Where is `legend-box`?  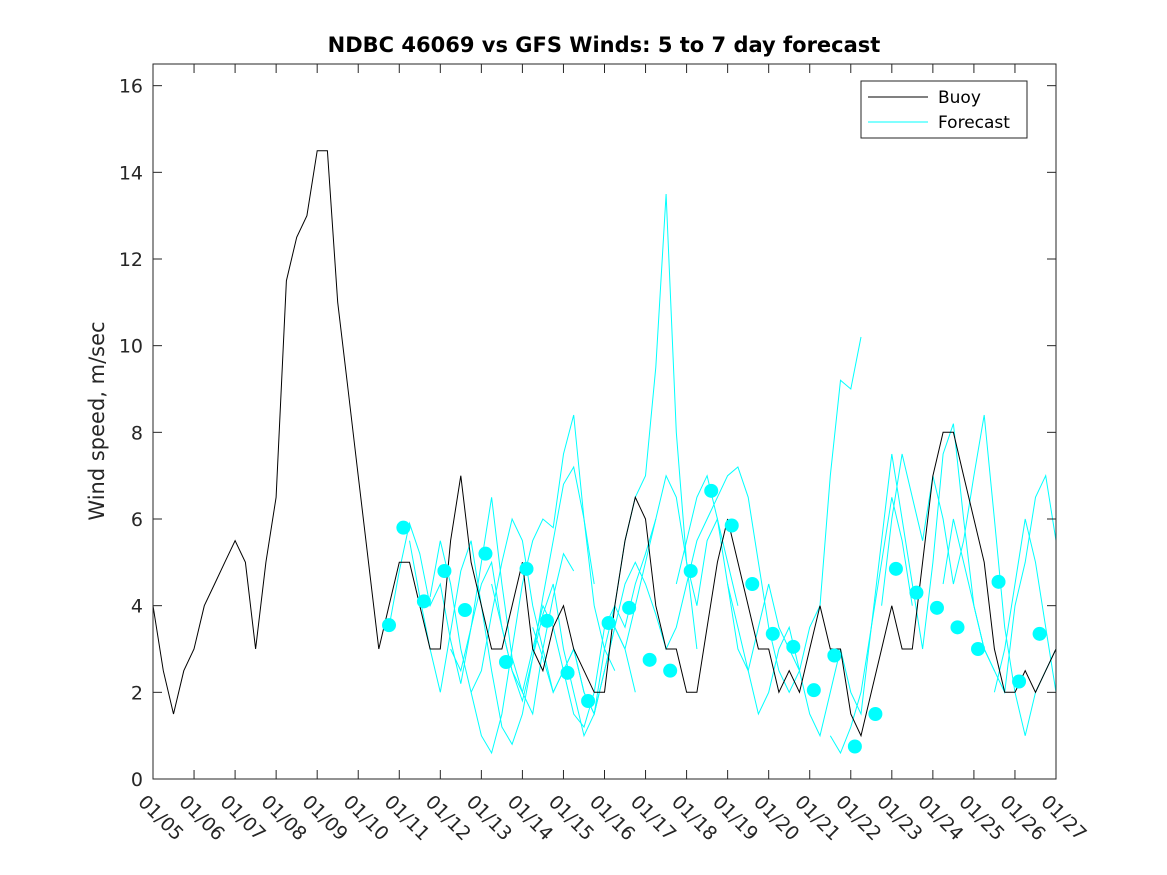
legend-box is located at coordinates (944, 109).